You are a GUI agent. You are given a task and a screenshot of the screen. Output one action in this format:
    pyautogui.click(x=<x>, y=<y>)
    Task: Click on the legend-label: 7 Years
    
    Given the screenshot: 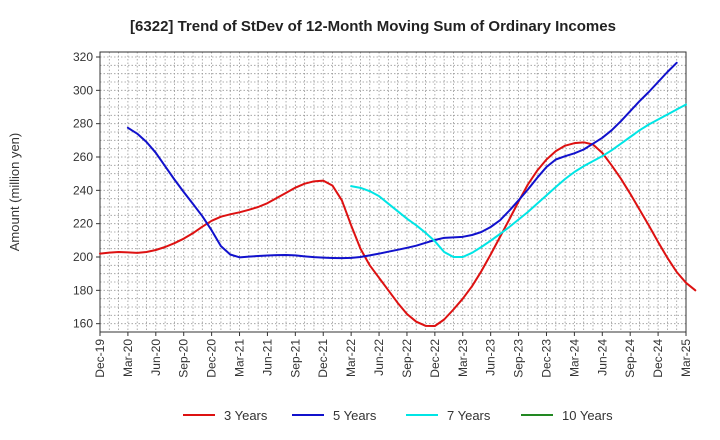 What is the action you would take?
    pyautogui.click(x=469, y=415)
    